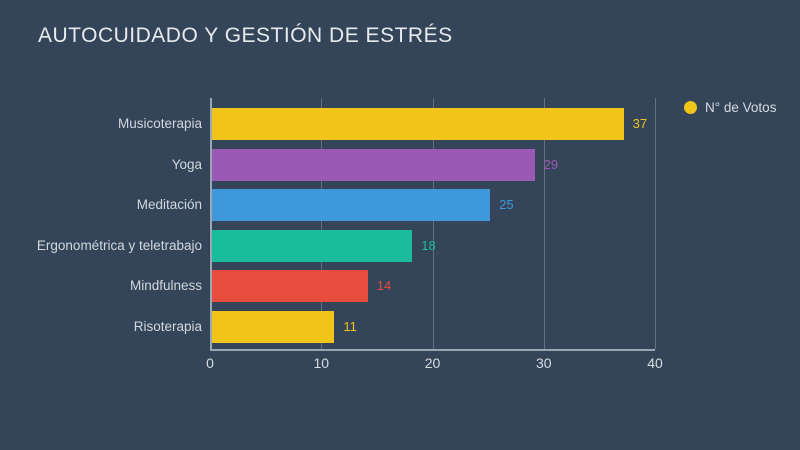 The width and height of the screenshot is (800, 450). Describe the element at coordinates (655, 363) in the screenshot. I see `x-tick-label-40: 40` at that location.